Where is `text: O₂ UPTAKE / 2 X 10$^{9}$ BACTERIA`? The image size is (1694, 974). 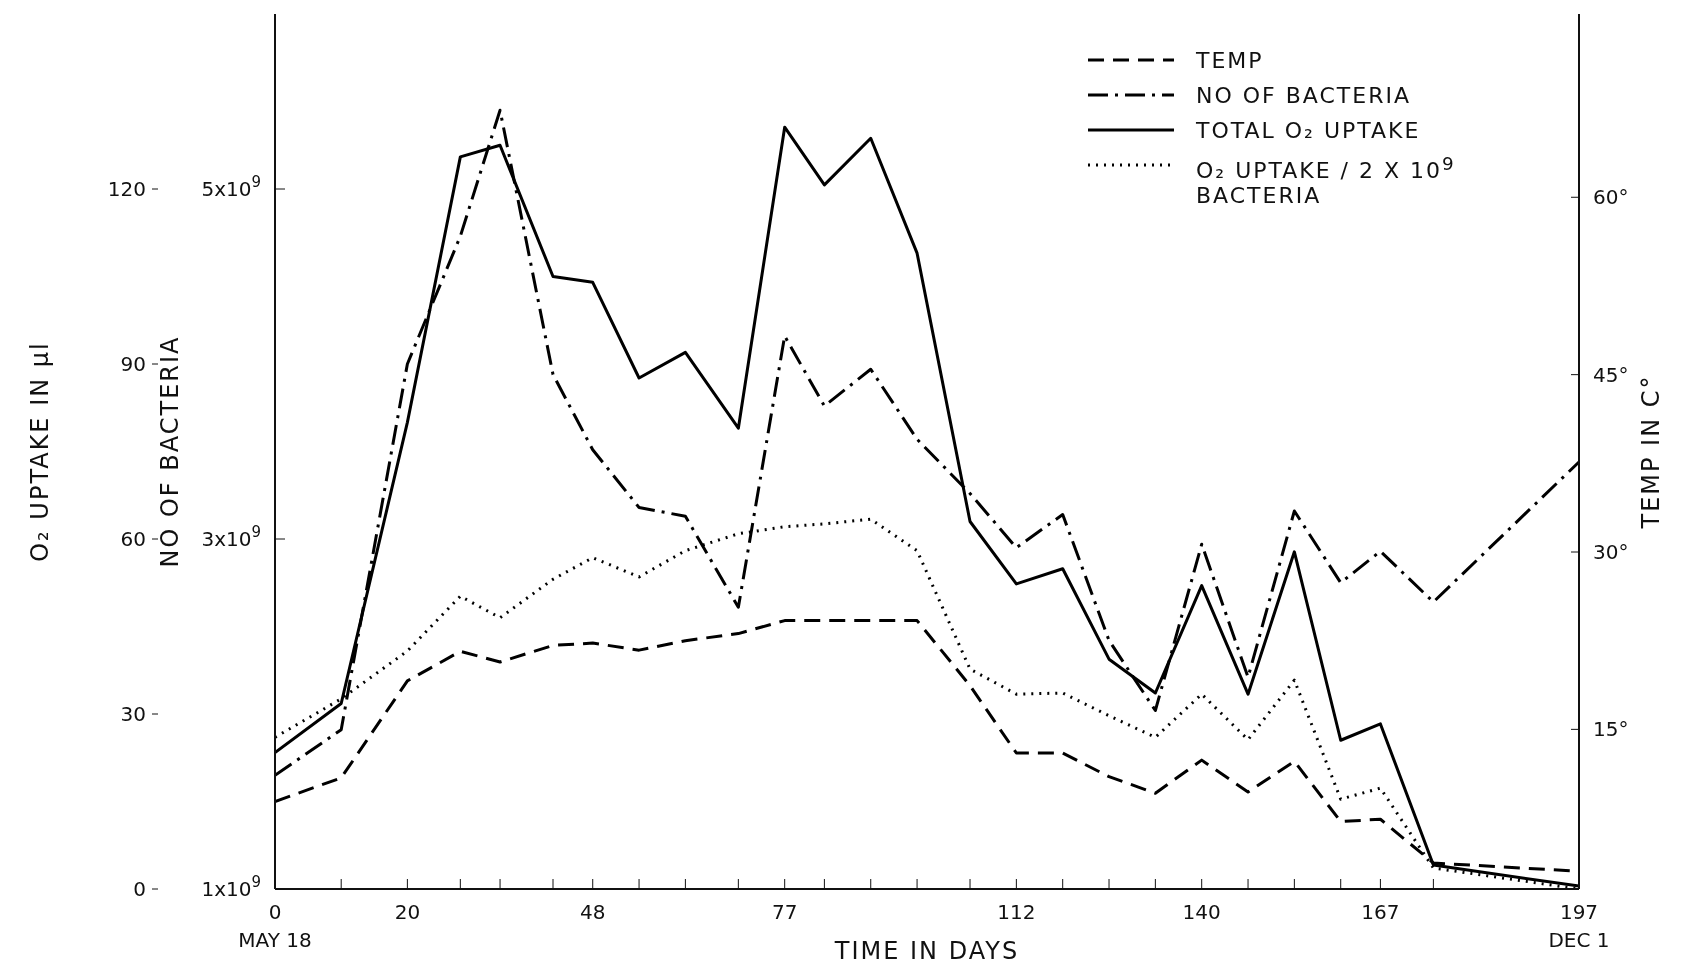
text: O₂ UPTAKE / 2 X 10$^{9}$ BACTERIA is located at coordinates (1326, 181).